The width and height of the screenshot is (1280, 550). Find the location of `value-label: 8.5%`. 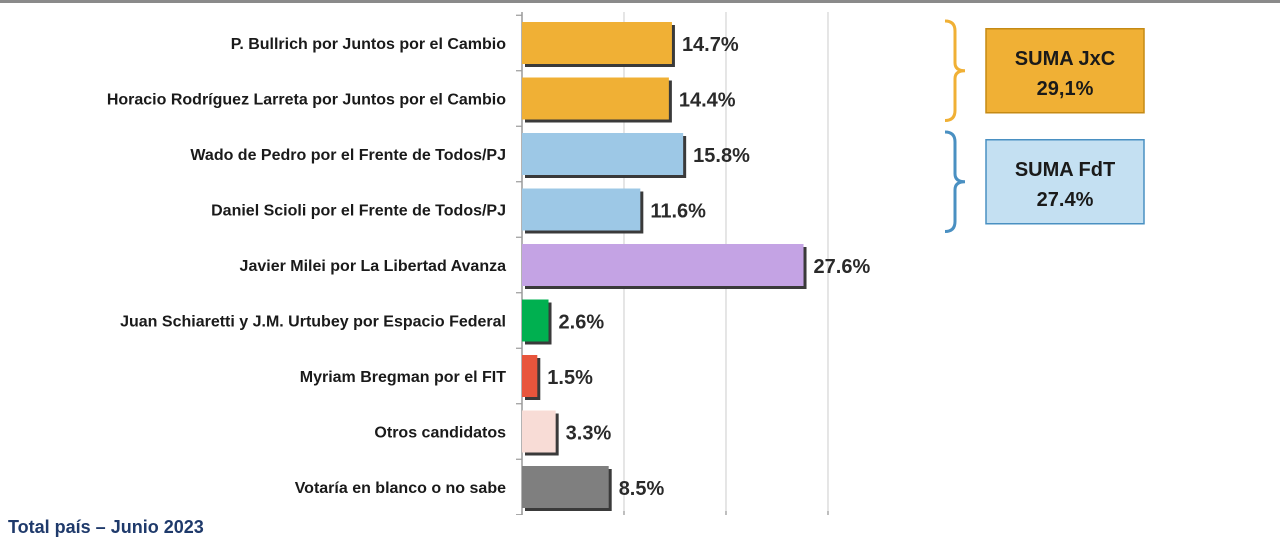

value-label: 8.5% is located at coordinates (642, 489).